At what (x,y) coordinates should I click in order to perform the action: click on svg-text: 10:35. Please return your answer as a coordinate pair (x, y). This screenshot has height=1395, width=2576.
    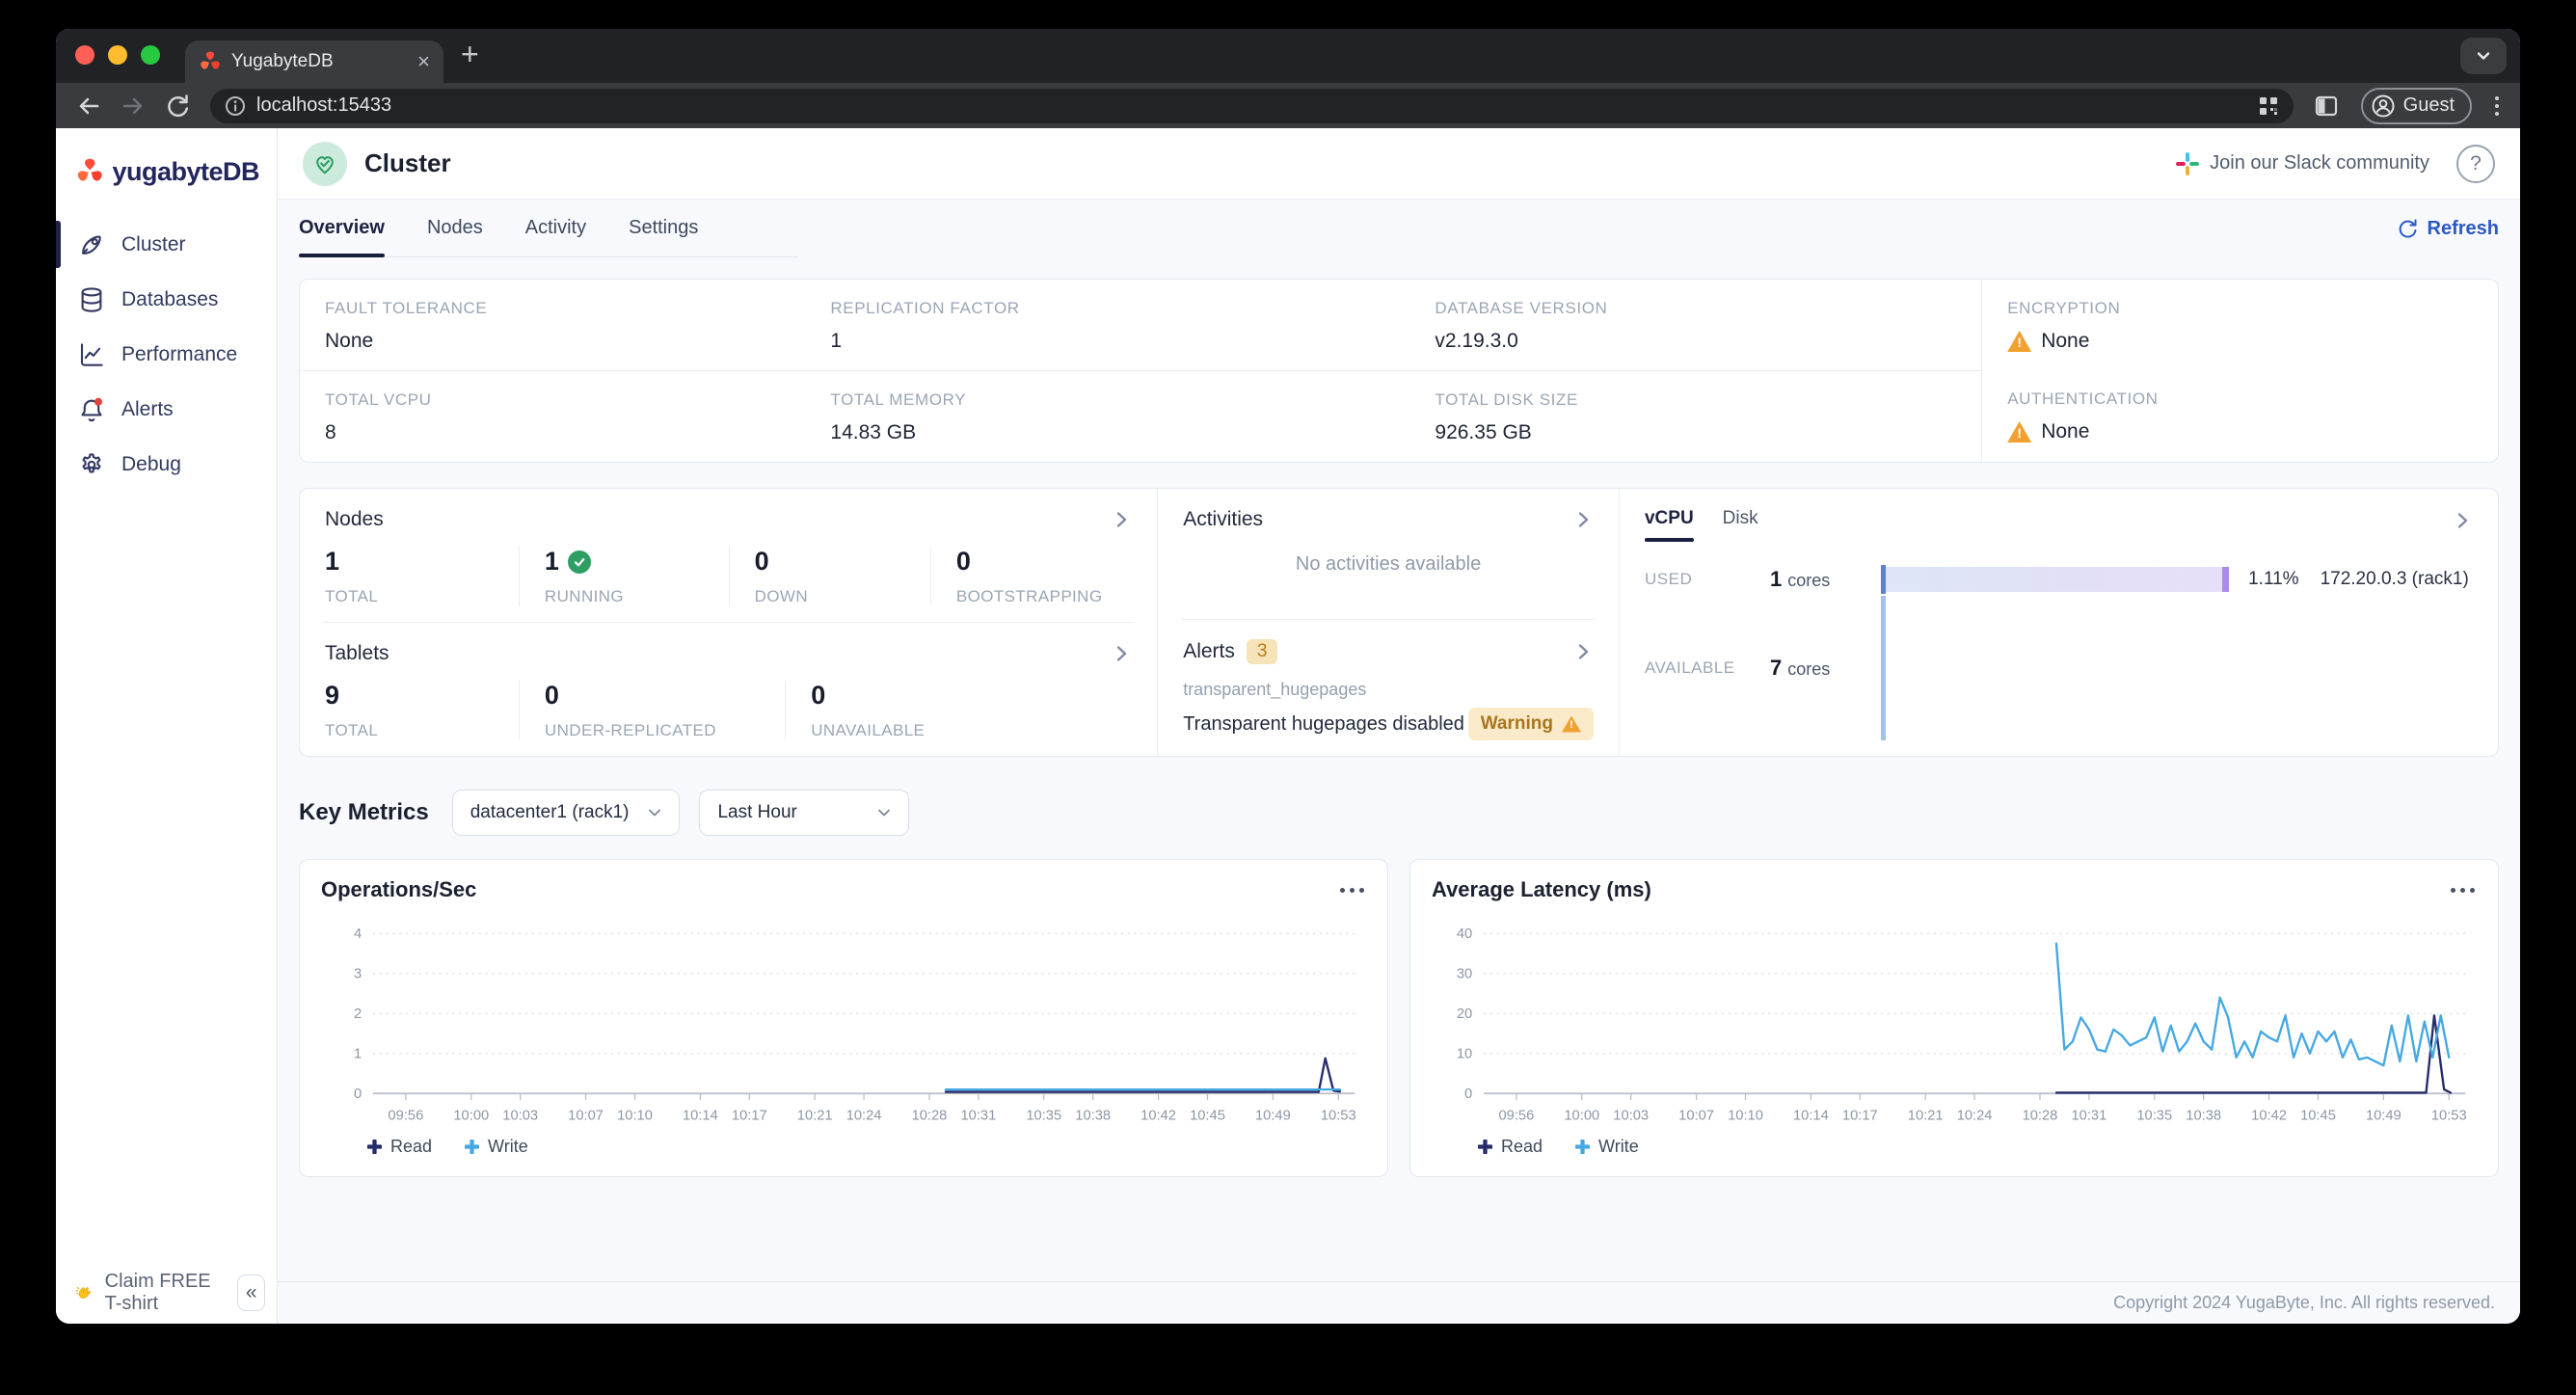
    Looking at the image, I should click on (2154, 1116).